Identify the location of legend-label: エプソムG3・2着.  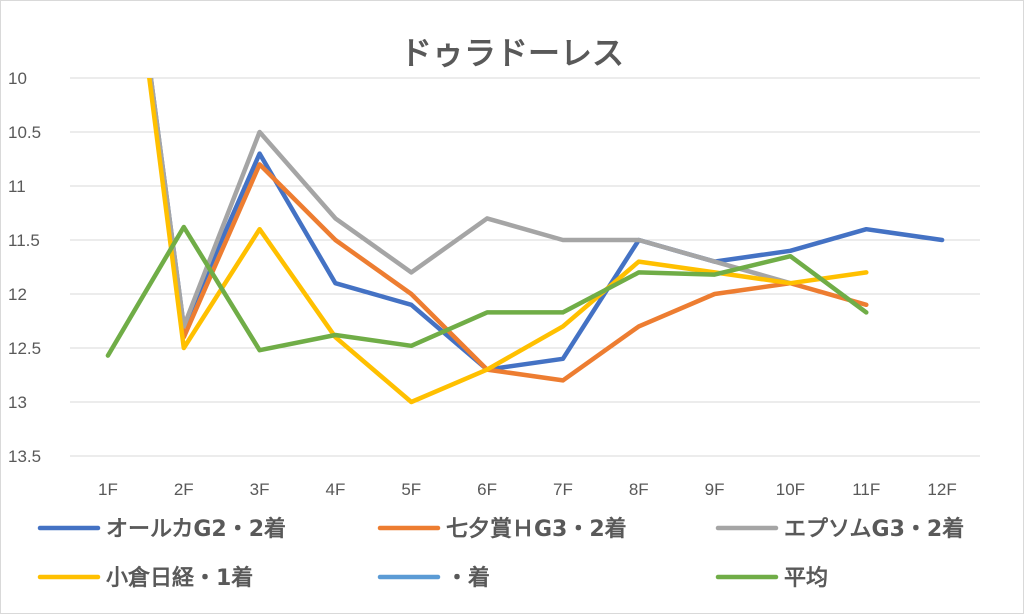
(874, 529).